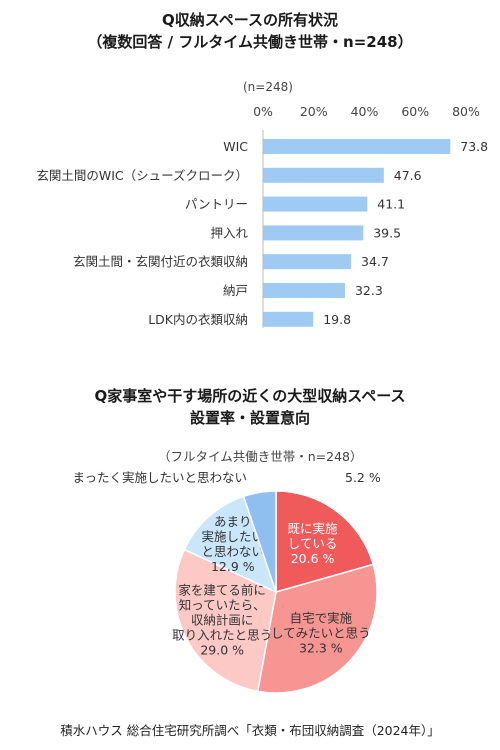  What do you see at coordinates (260, 456) in the screenshot?
I see `pie-chart-note: （フルタイム共働き世帯・n=248）` at bounding box center [260, 456].